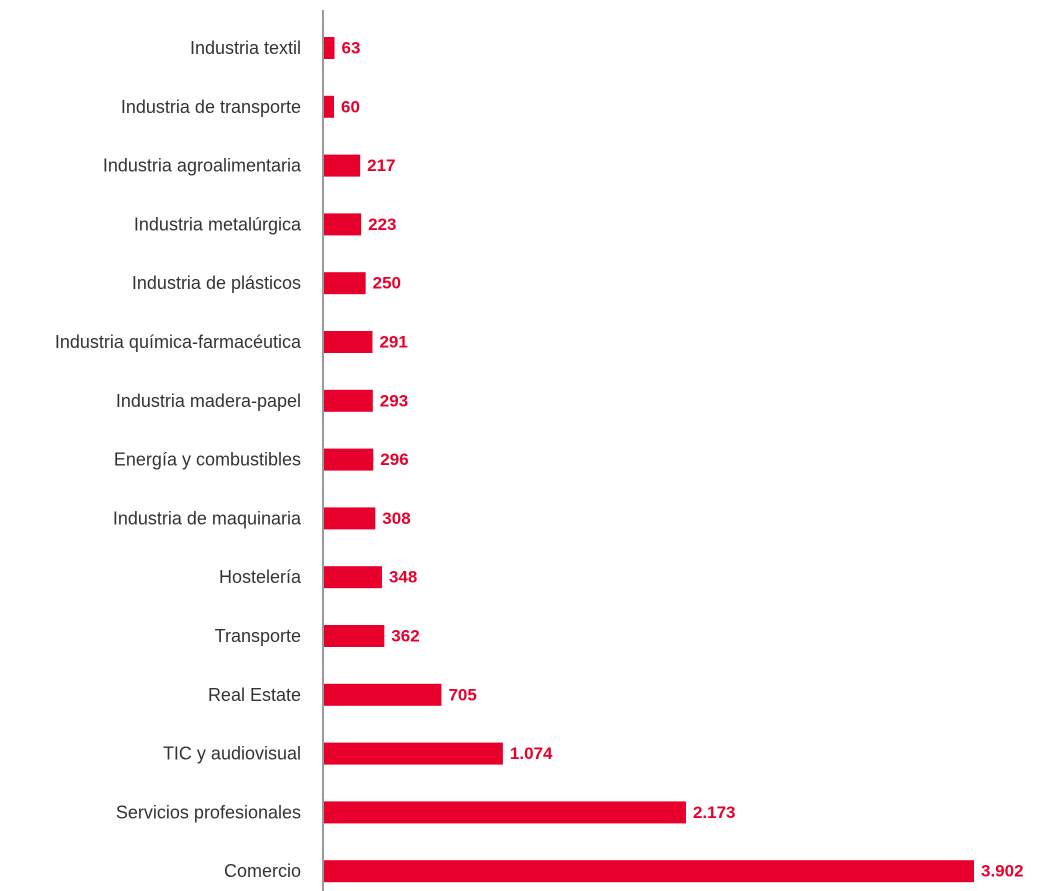 This screenshot has height=891, width=1040. I want to click on category-label-11: Real Estate, so click(254, 695).